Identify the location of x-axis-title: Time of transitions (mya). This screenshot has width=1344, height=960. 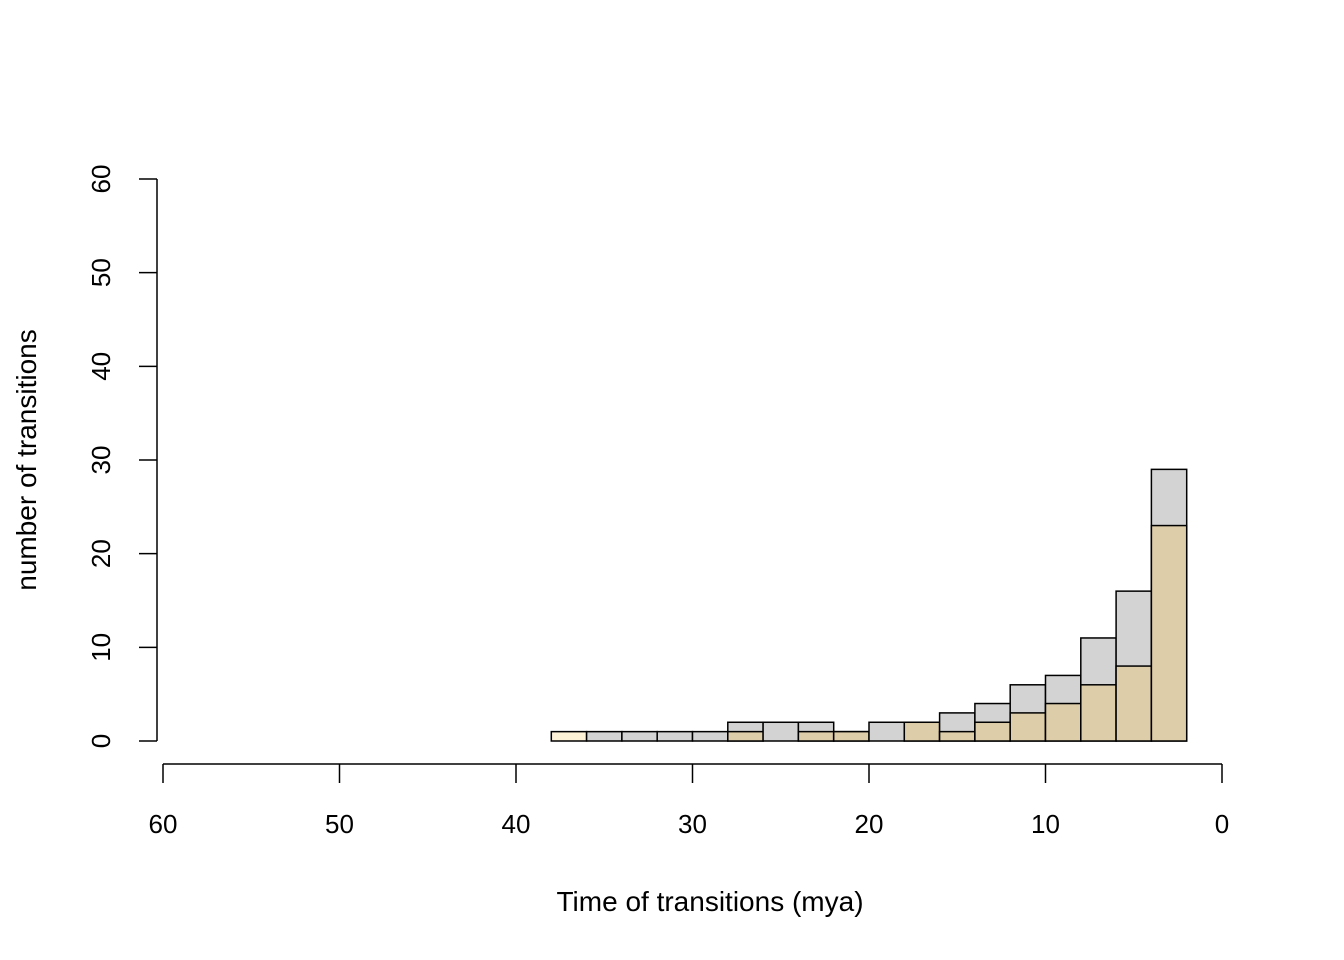
(709, 901).